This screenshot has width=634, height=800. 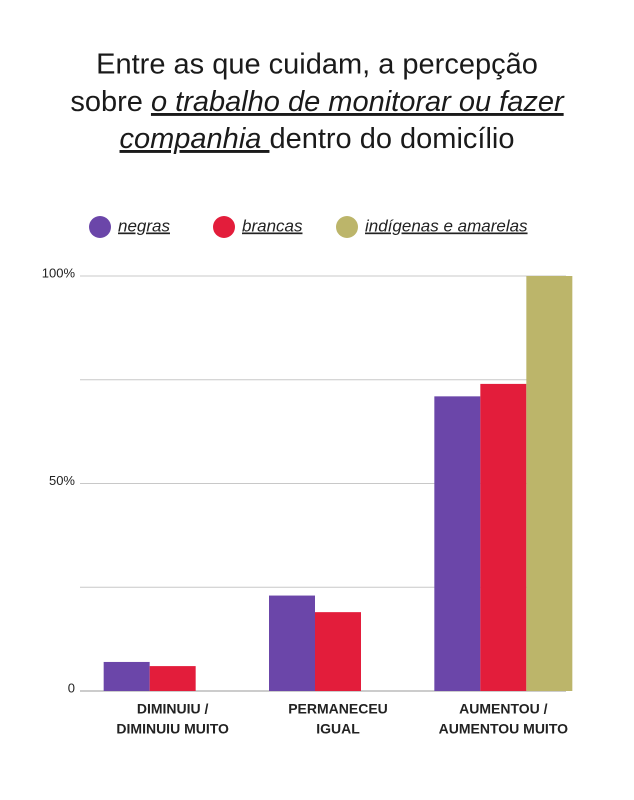 I want to click on title-part: dentro do domicílio, so click(x=391, y=139).